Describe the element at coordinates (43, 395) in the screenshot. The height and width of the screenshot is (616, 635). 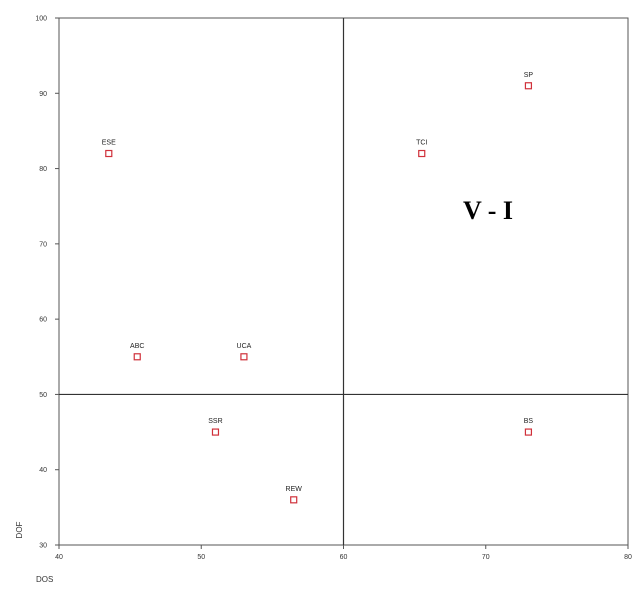
I see `y-tick-label: 50` at that location.